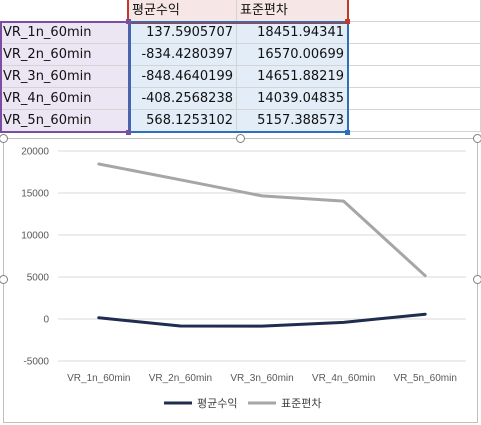 The image size is (481, 425). I want to click on series-line-mean, so click(262, 320).